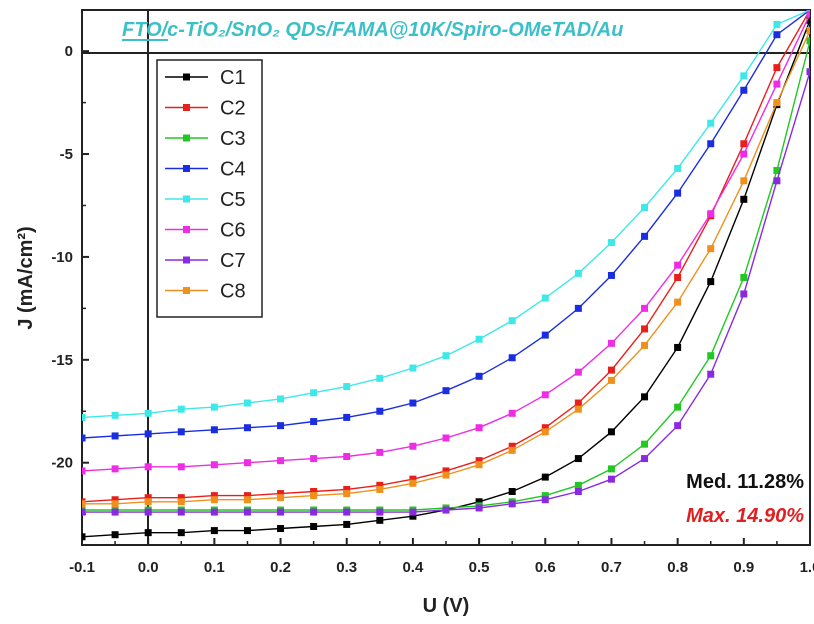 This screenshot has width=814, height=624. I want to click on x-tick-label: 1.0, so click(807, 567).